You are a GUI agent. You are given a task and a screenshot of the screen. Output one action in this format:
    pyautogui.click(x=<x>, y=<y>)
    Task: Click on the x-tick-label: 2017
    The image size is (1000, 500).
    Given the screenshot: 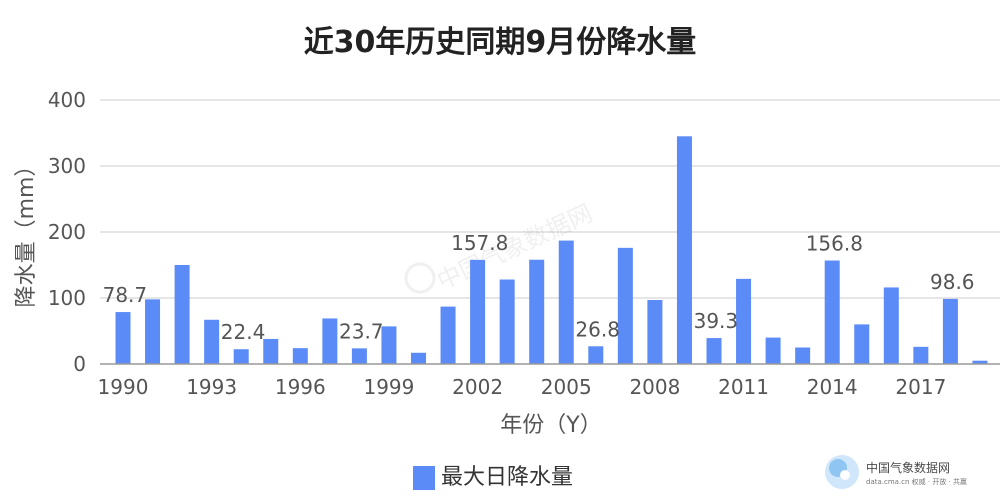 What is the action you would take?
    pyautogui.click(x=920, y=387)
    